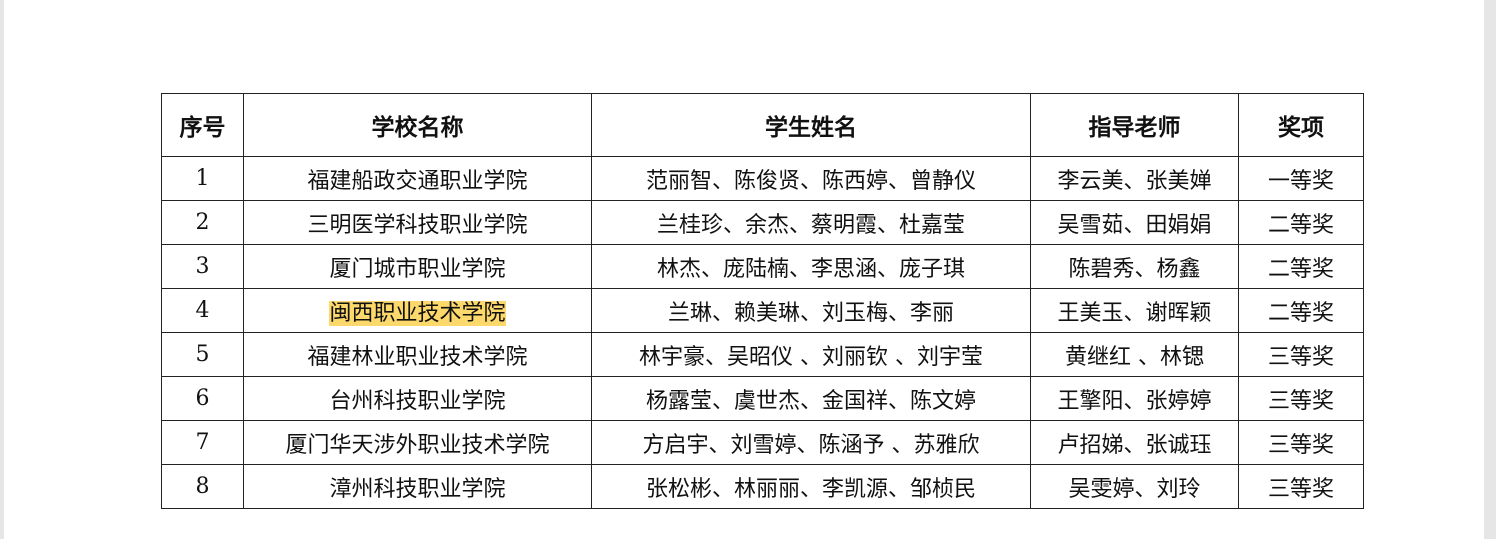  I want to click on cell-index: 3, so click(202, 266).